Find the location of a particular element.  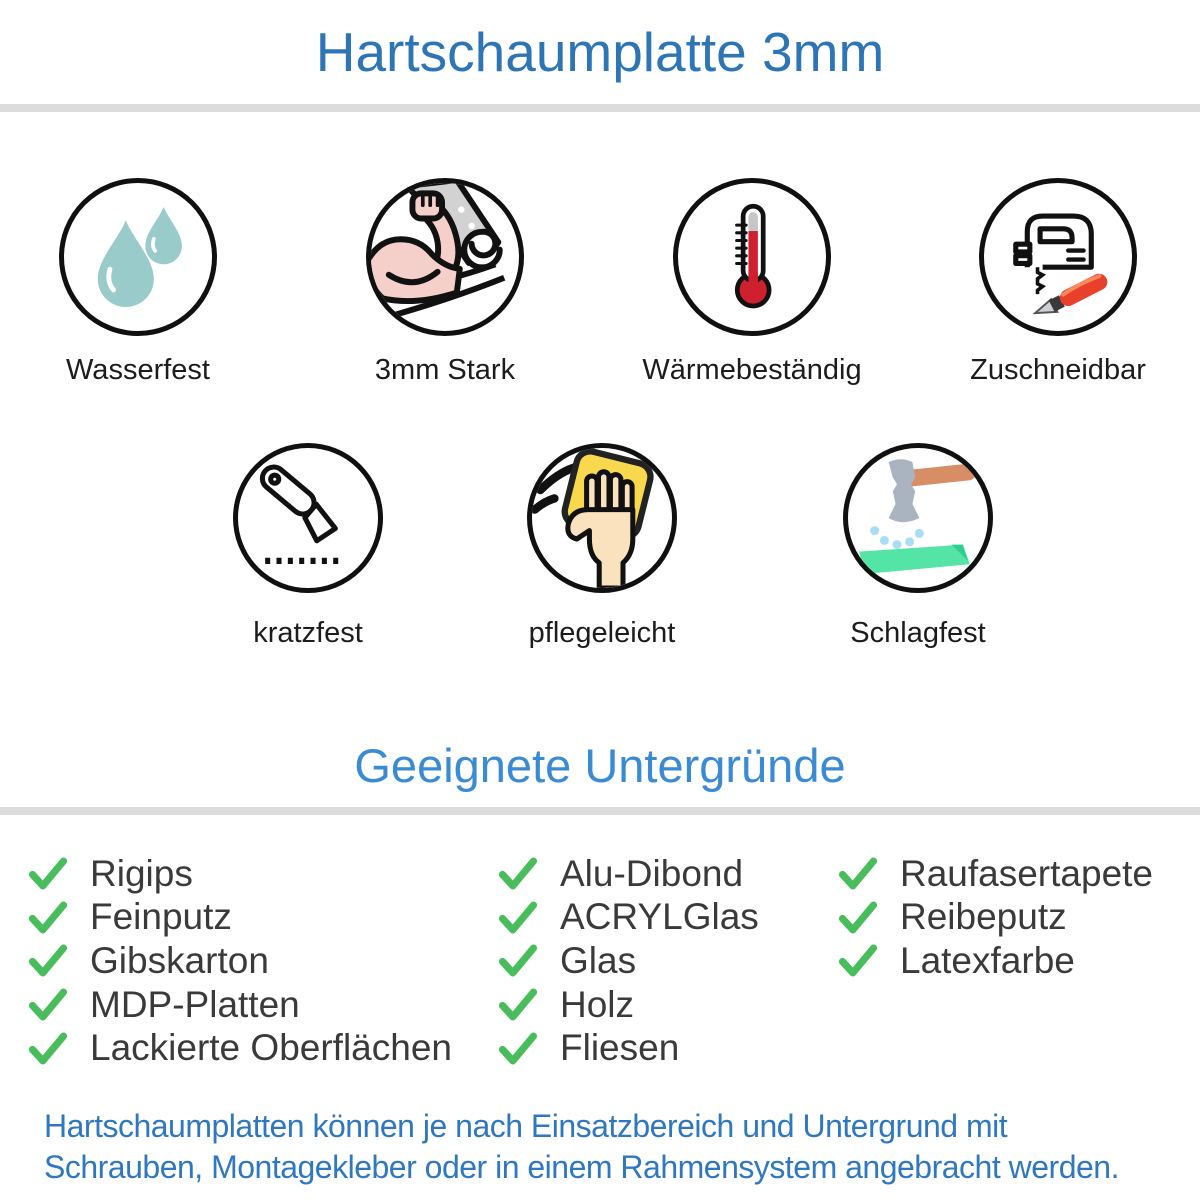

list-item-label: Alu-Dibond is located at coordinates (652, 873).